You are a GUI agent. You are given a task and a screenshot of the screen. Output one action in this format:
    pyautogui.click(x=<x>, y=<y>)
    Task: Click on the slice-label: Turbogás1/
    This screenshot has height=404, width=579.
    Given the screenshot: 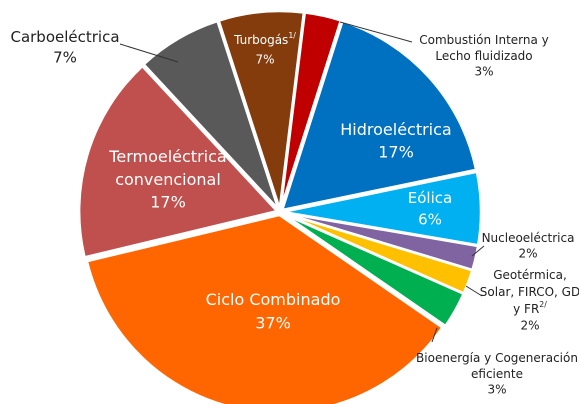 What is the action you would take?
    pyautogui.click(x=264, y=39)
    